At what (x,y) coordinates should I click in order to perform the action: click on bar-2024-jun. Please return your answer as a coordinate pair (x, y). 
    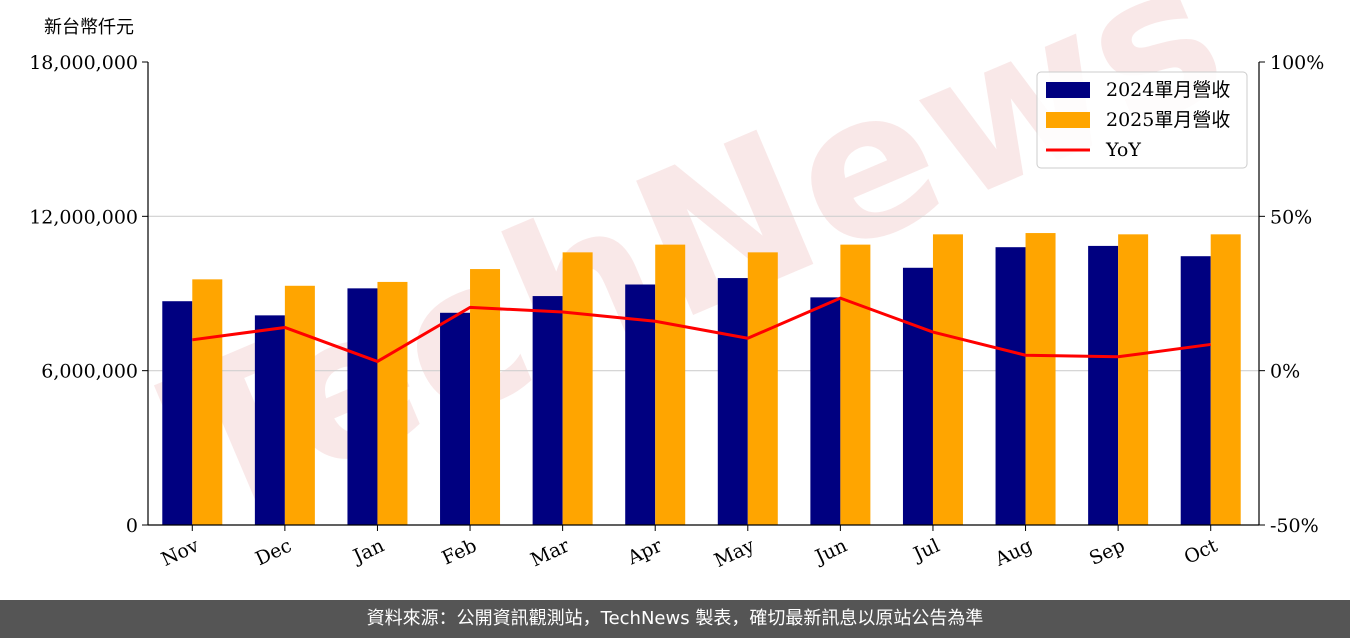
    Looking at the image, I should click on (825, 411).